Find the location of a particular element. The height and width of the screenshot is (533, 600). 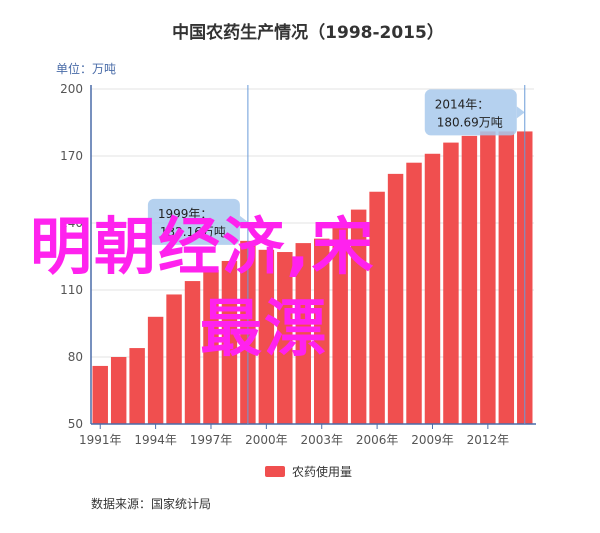

overlay-caption-line1: 明朝经济,宋 is located at coordinates (203, 246).